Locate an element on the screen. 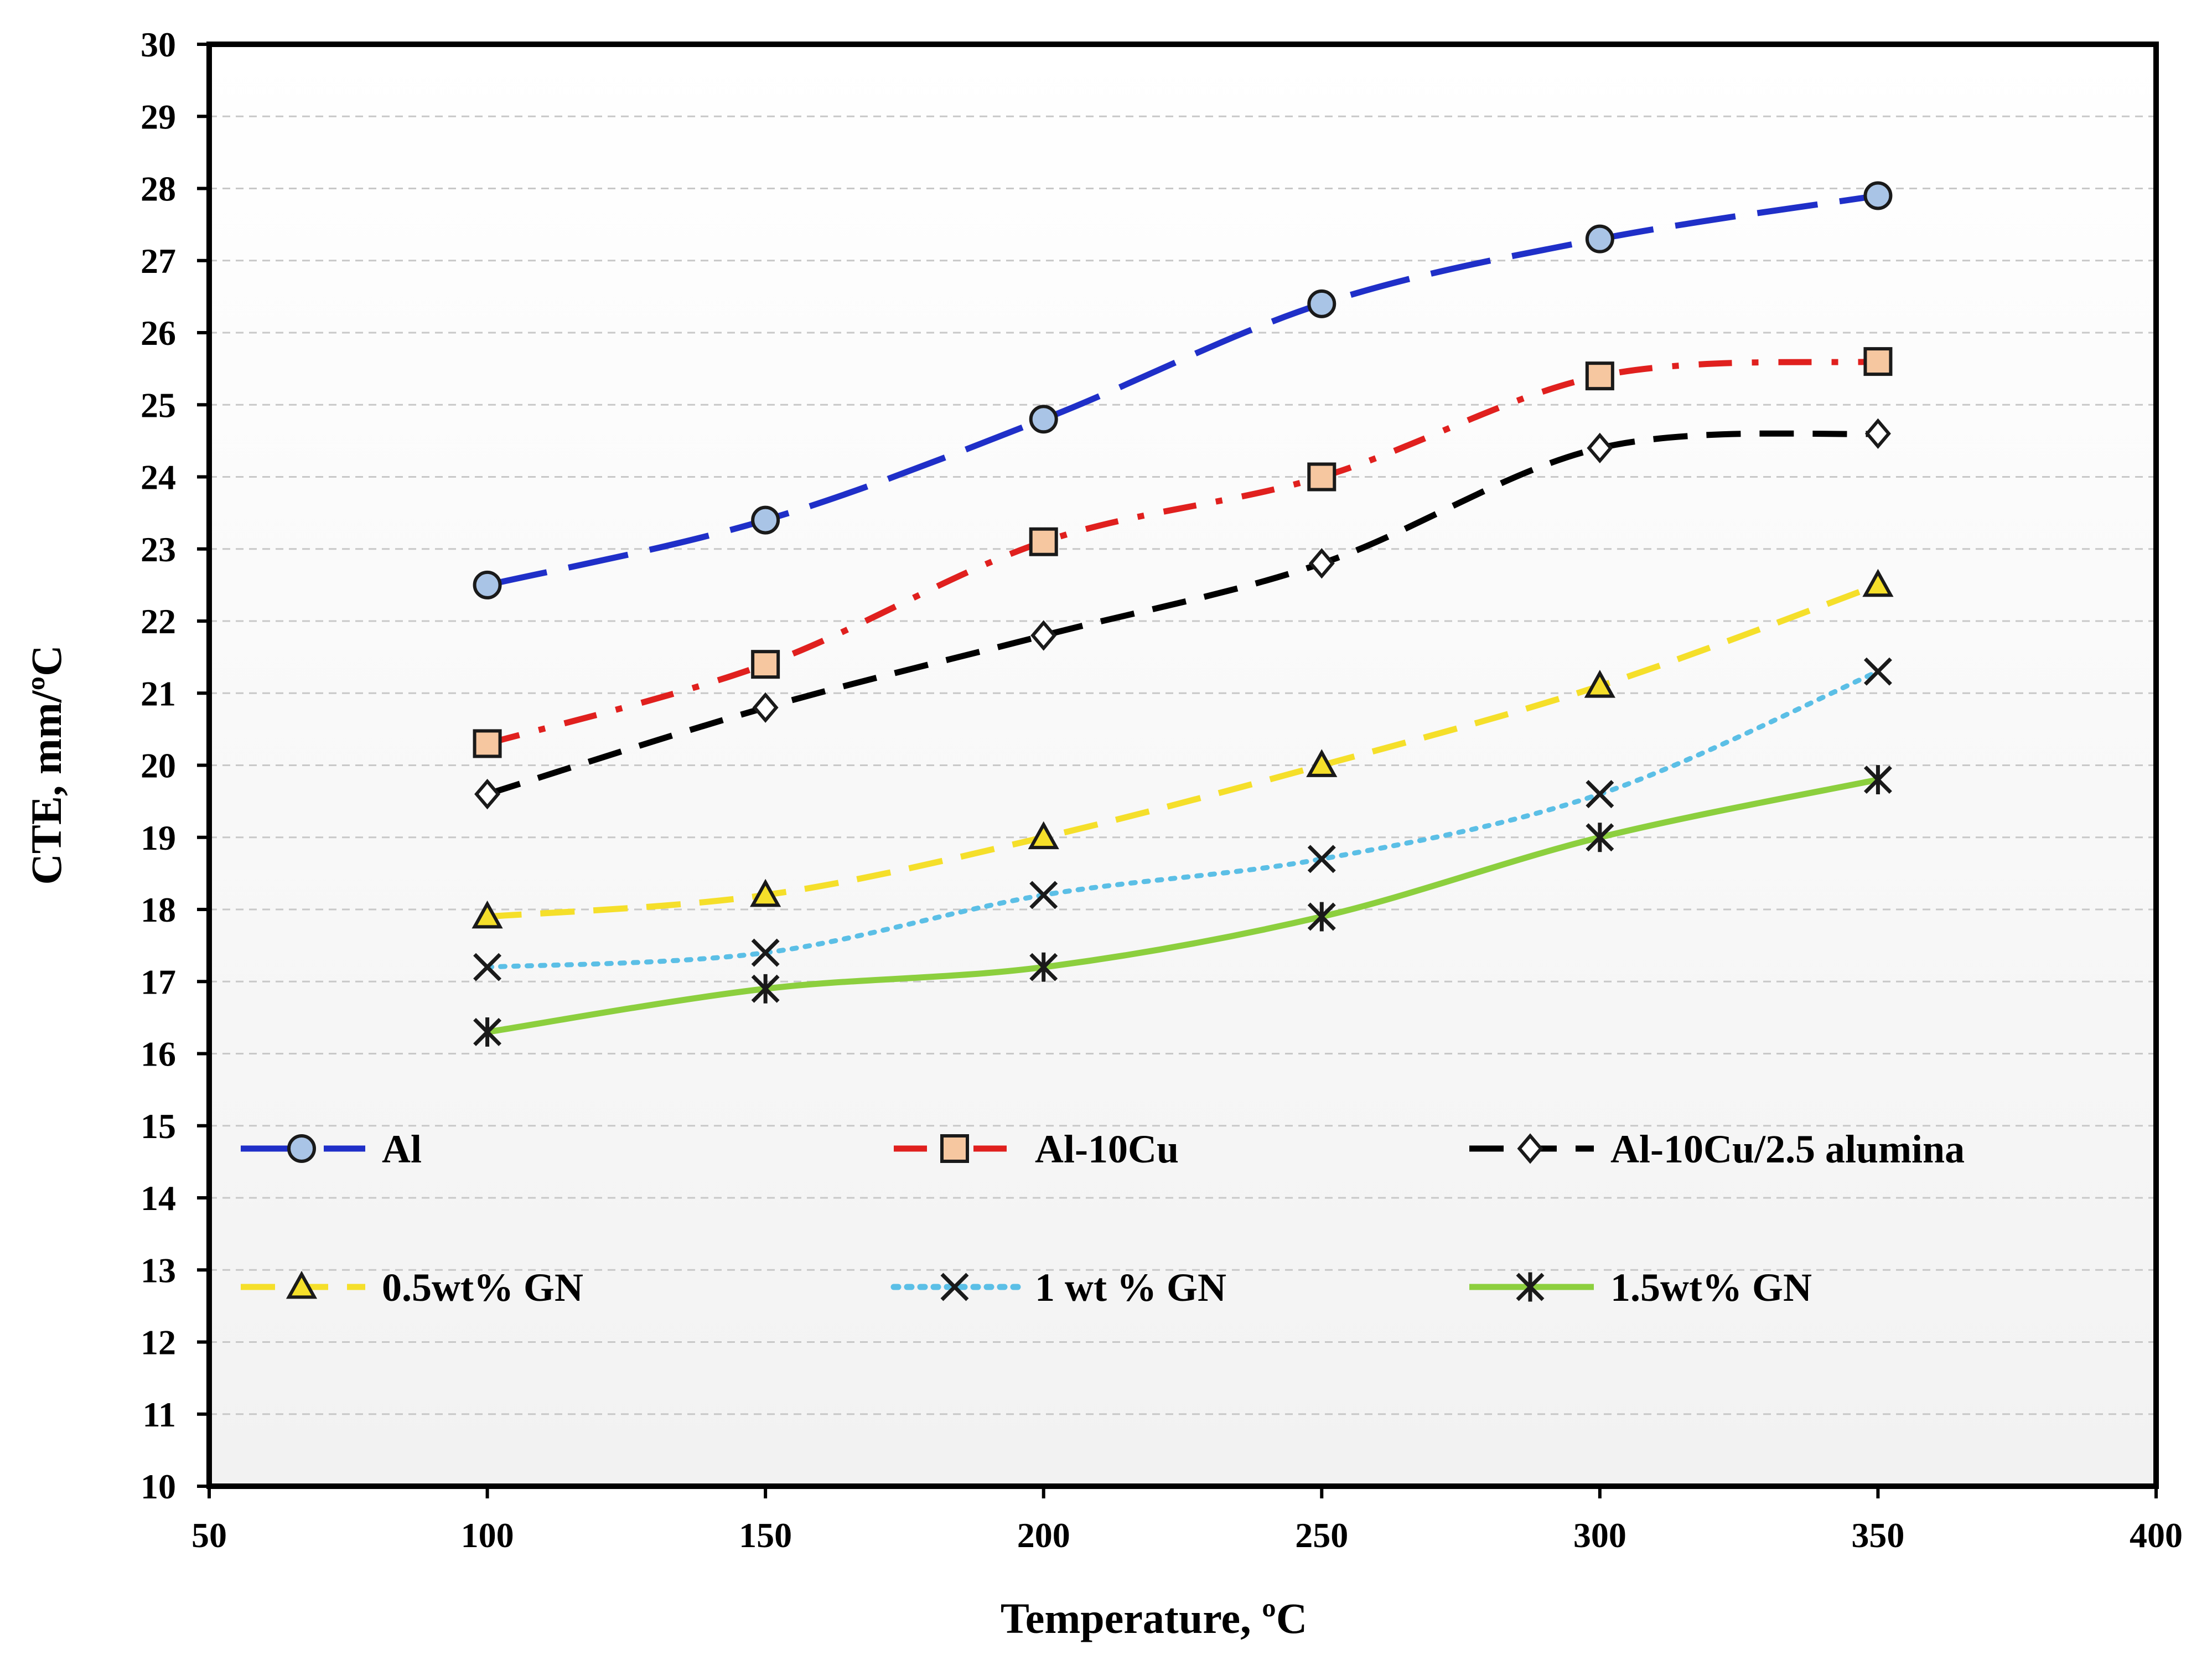 This screenshot has height=1670, width=2212. y-tick-label-17: 17 is located at coordinates (158, 981).